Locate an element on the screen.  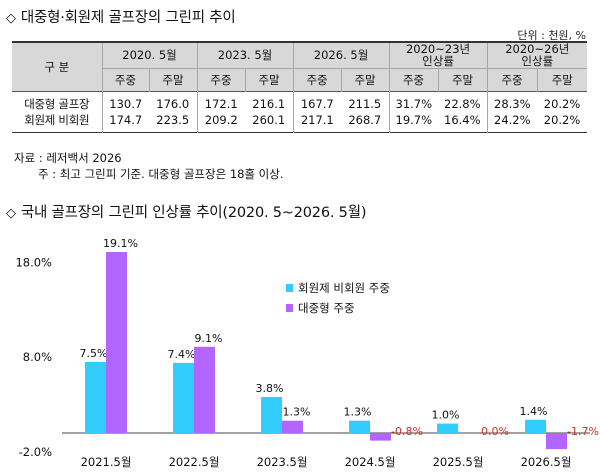
section-title-text: 국내 골프장의 그린피 인상률 추이(2020. 5~2026. 5월) is located at coordinates (193, 213).